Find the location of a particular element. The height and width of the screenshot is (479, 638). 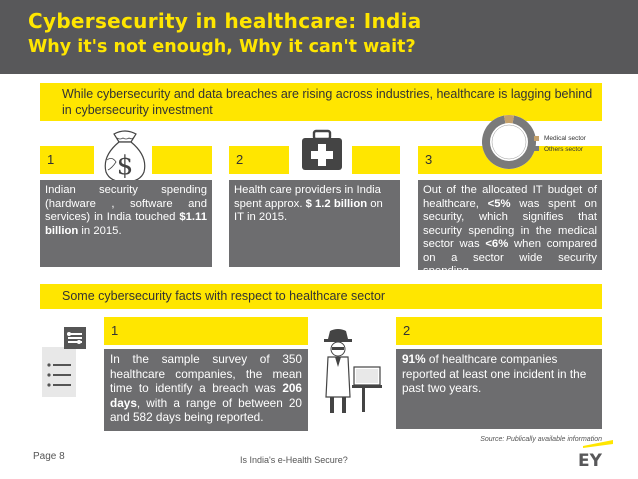

ey-logo: EY is located at coordinates (595, 454).